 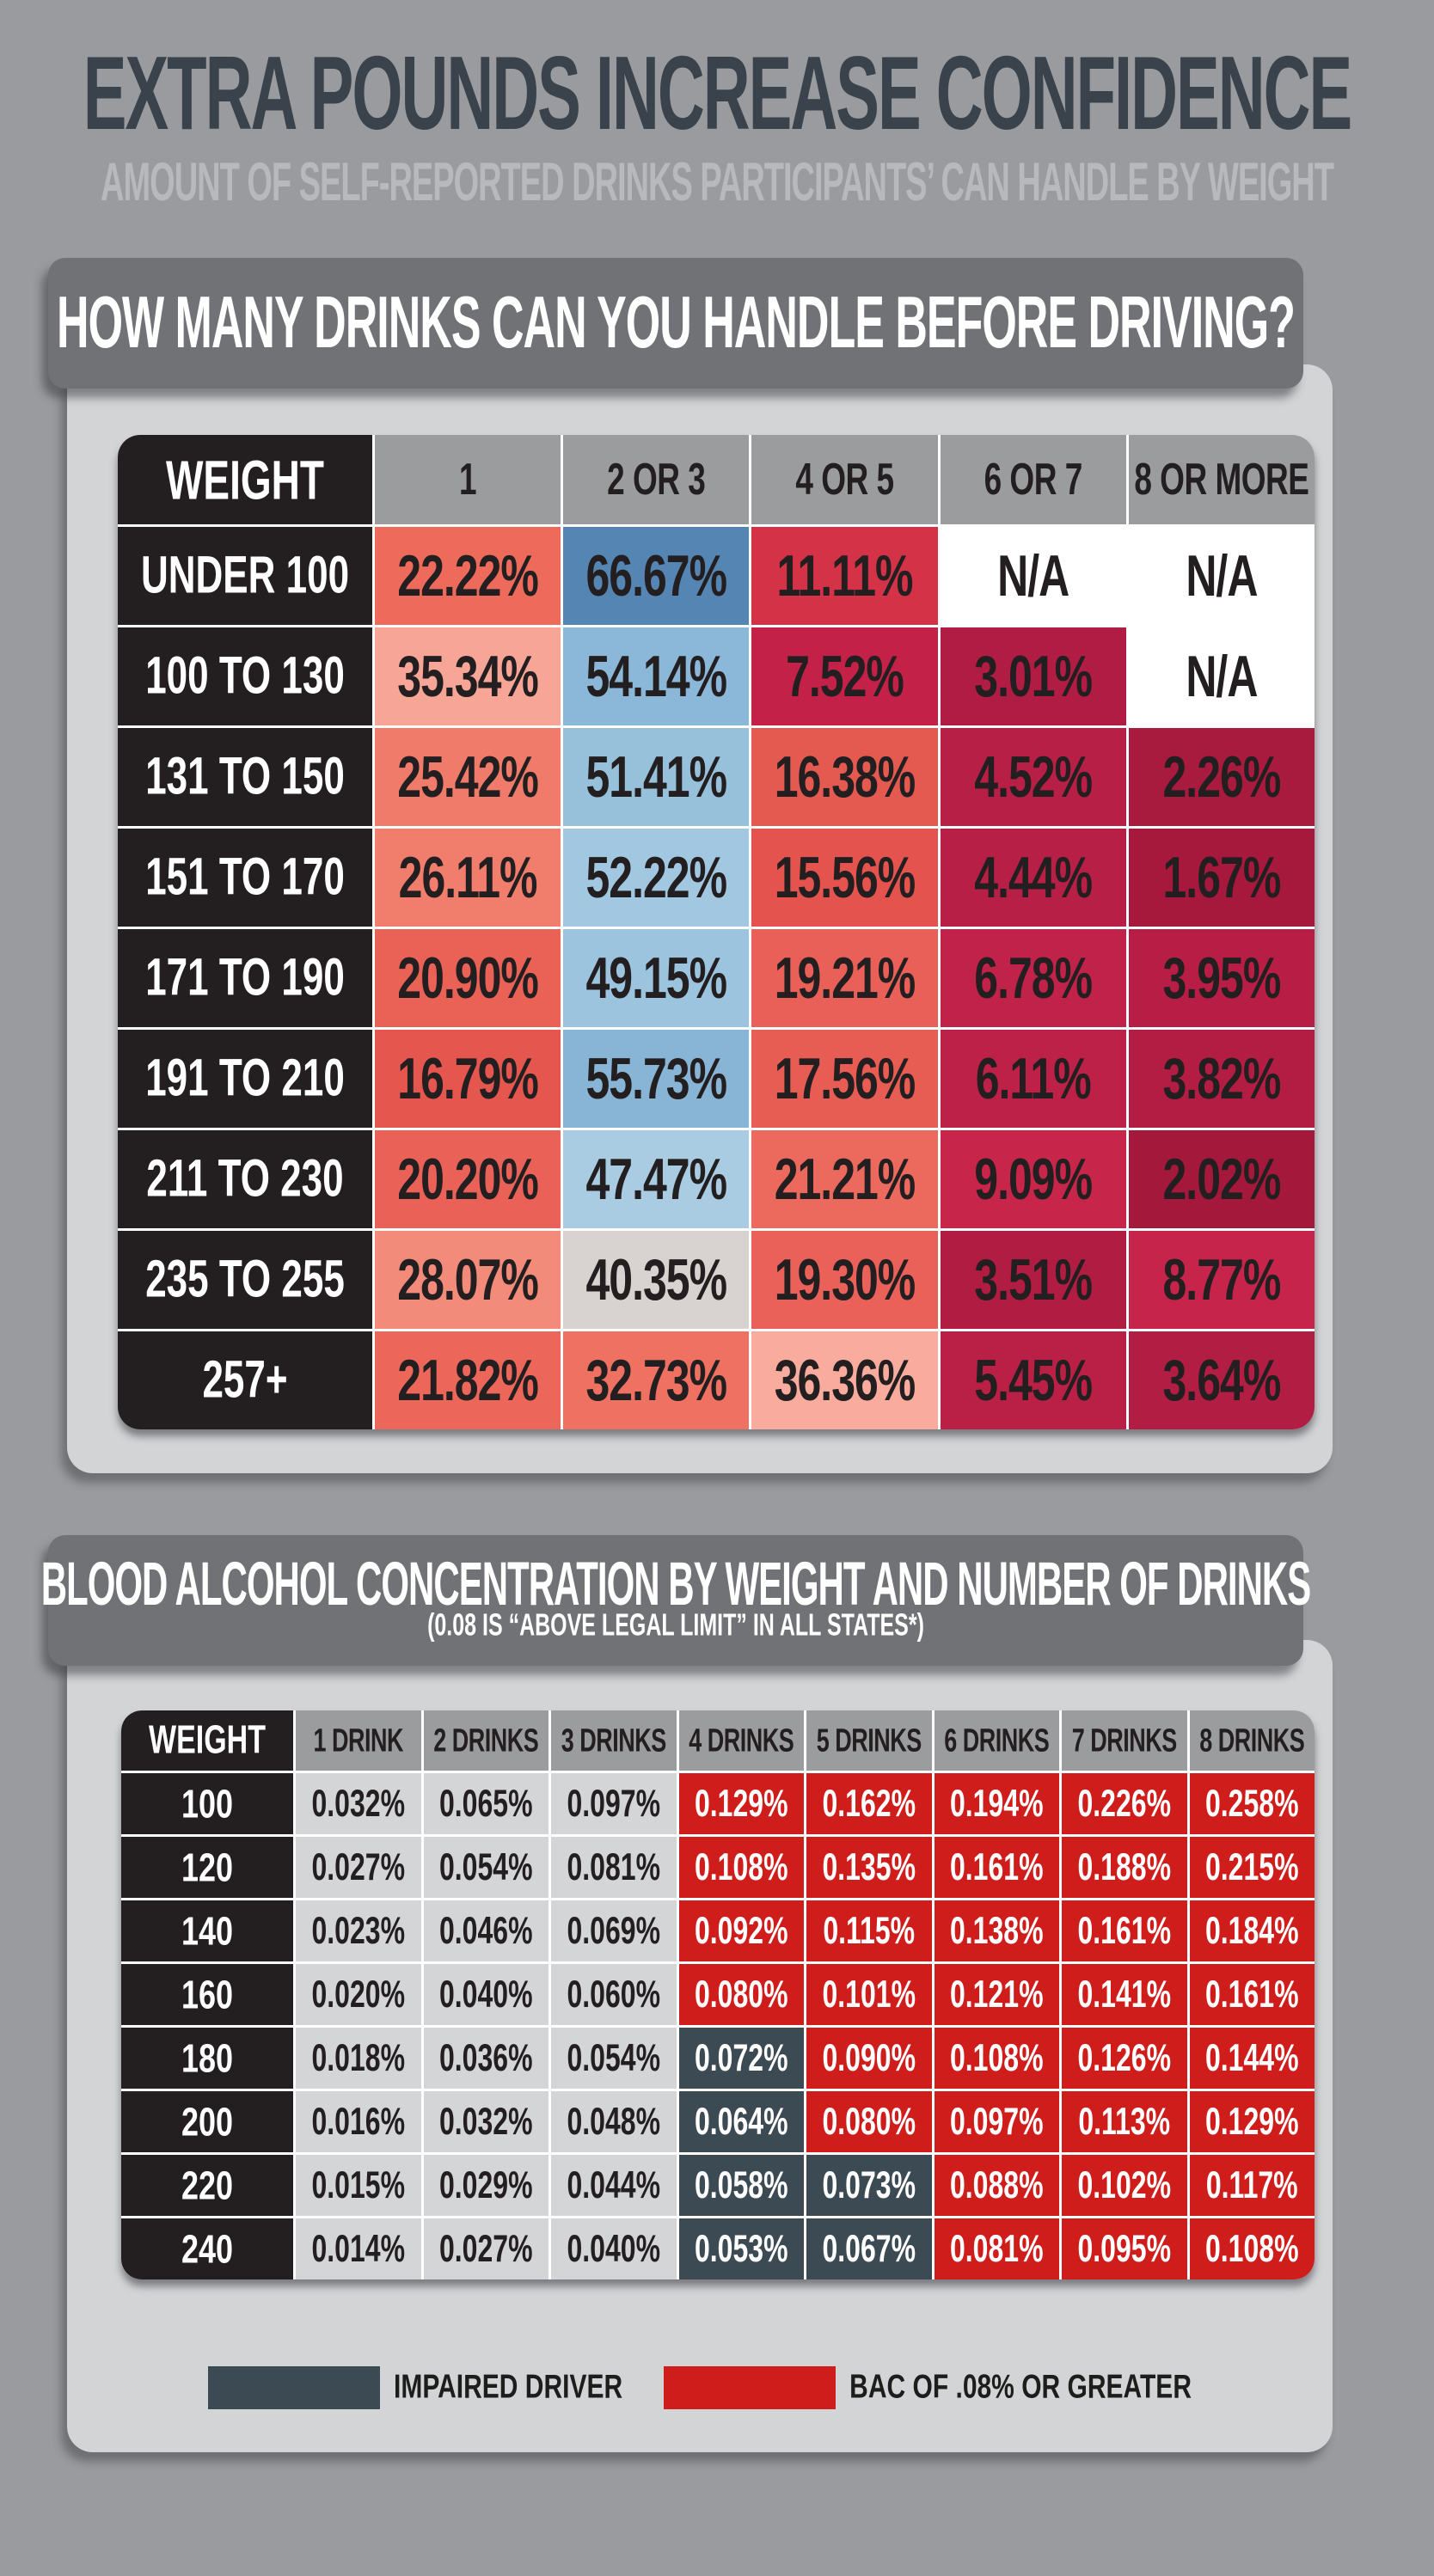 What do you see at coordinates (614, 2185) in the screenshot?
I see `table2-value-cell-r6-c2: 0.044%` at bounding box center [614, 2185].